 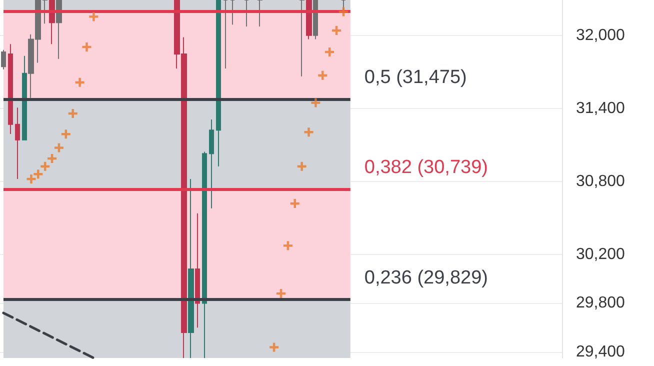 I want to click on ref-line-label: 0,5 (31,475), so click(x=415, y=77).